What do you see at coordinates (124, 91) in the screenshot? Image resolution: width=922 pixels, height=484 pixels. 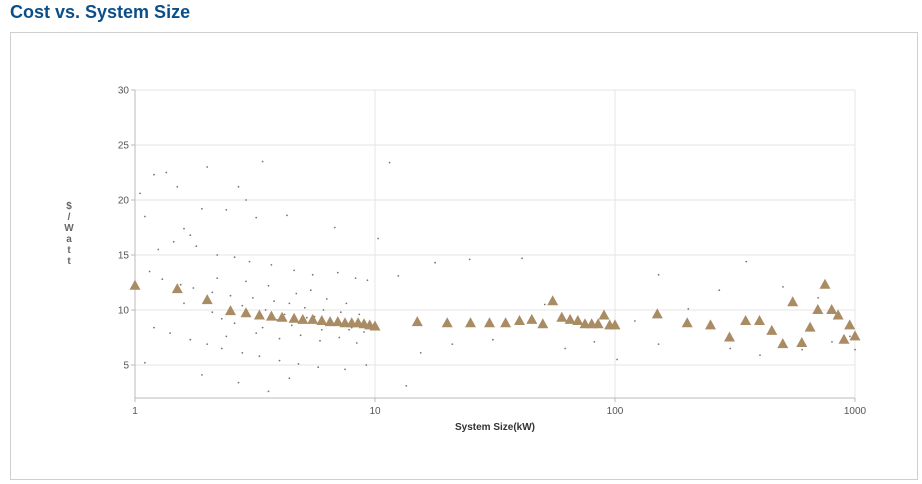 I see `y-tick-label: 30` at bounding box center [124, 91].